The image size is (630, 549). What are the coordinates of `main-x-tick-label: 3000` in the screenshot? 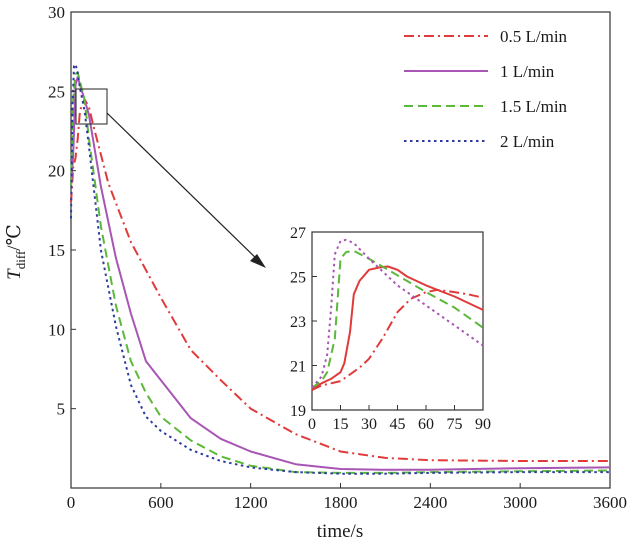 It's located at (520, 502).